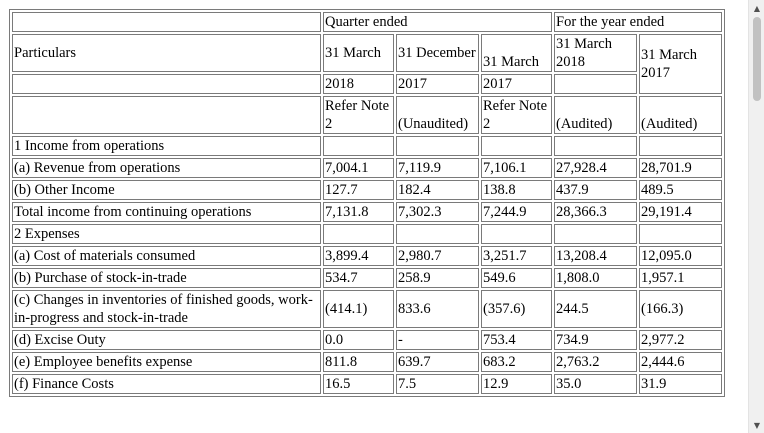 This screenshot has width=764, height=433. What do you see at coordinates (595, 309) in the screenshot?
I see `value-cell: 244.5` at bounding box center [595, 309].